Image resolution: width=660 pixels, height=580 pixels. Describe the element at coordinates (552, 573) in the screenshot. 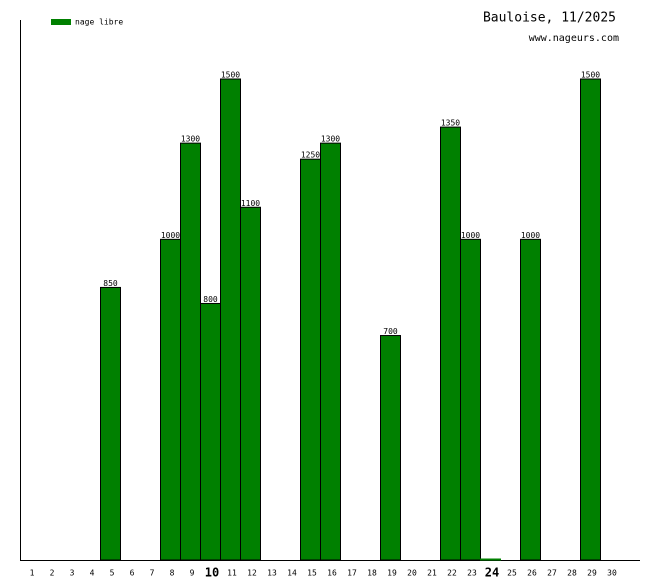

I see `x-tick-label: 27` at that location.